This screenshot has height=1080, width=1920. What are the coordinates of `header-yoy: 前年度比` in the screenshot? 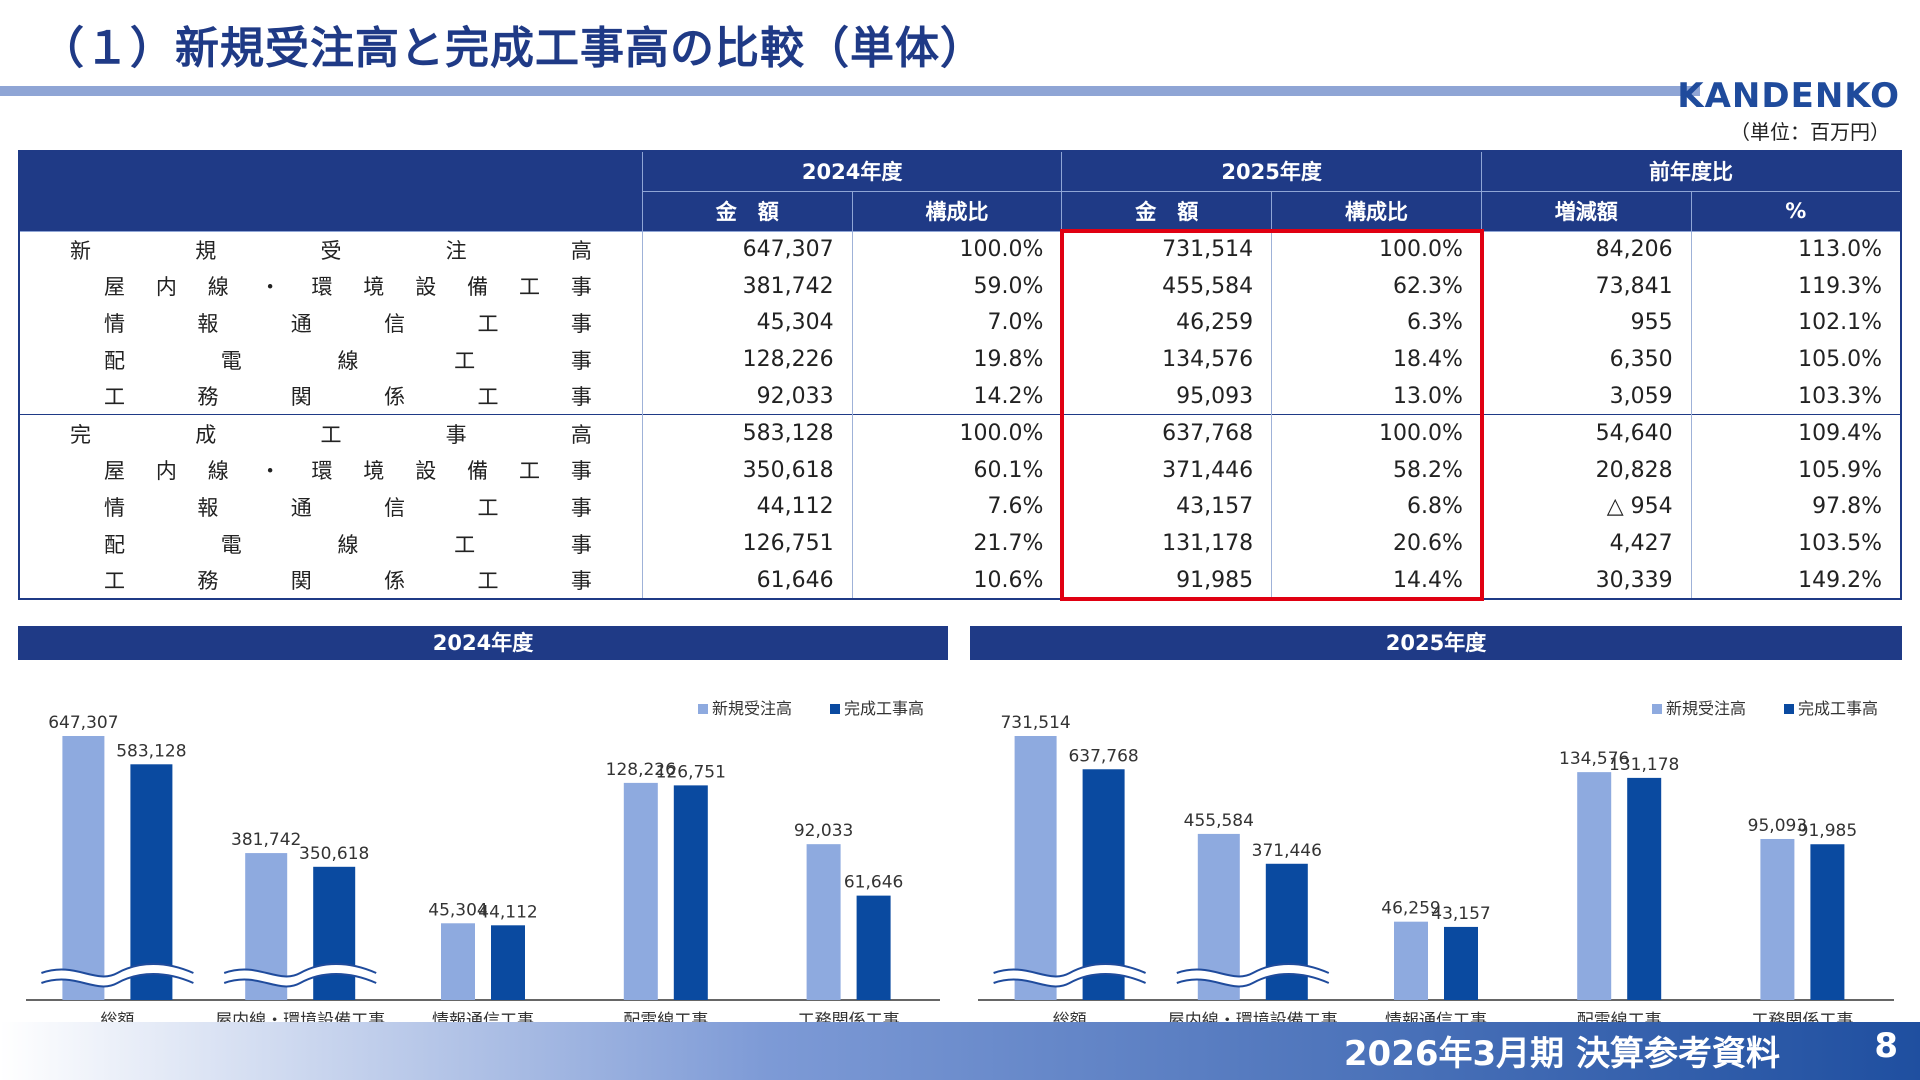 It's located at (1691, 171).